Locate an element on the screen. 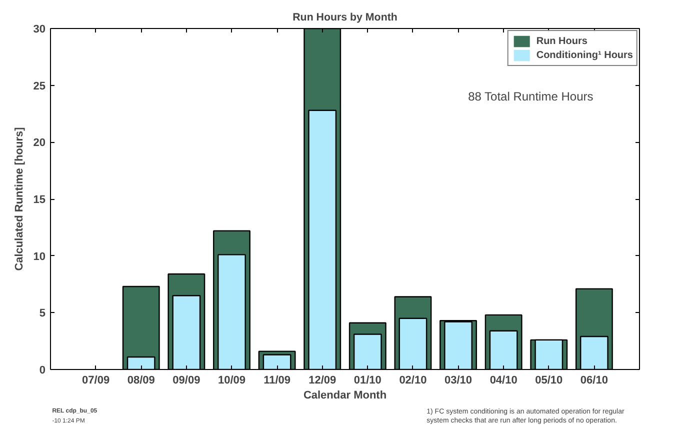  legend-label: Conditioning¹ Hours is located at coordinates (584, 55).